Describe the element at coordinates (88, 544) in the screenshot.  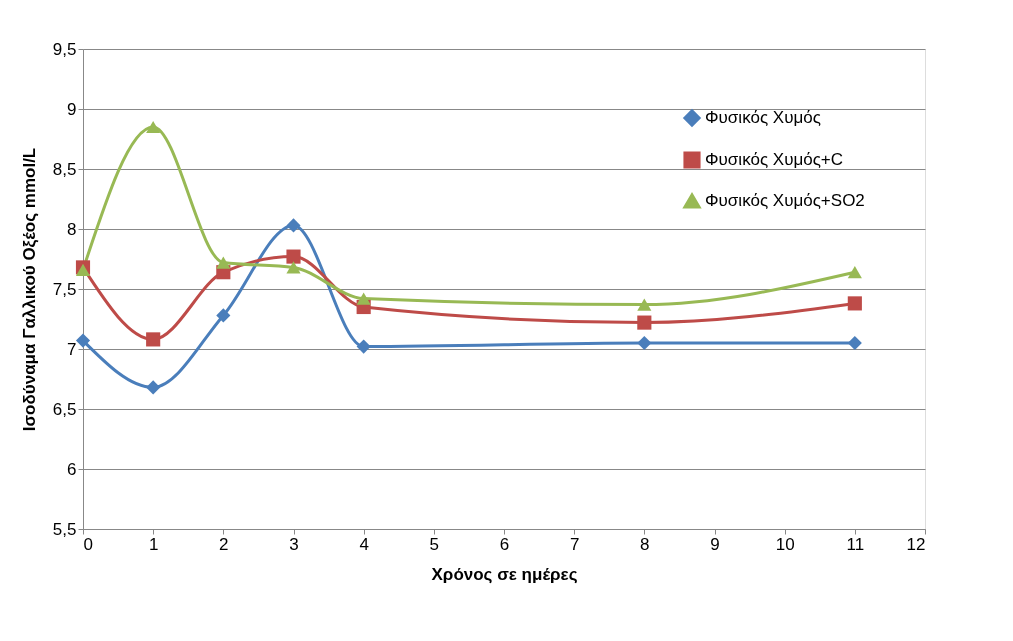
I see `x-tick-label: 0` at that location.